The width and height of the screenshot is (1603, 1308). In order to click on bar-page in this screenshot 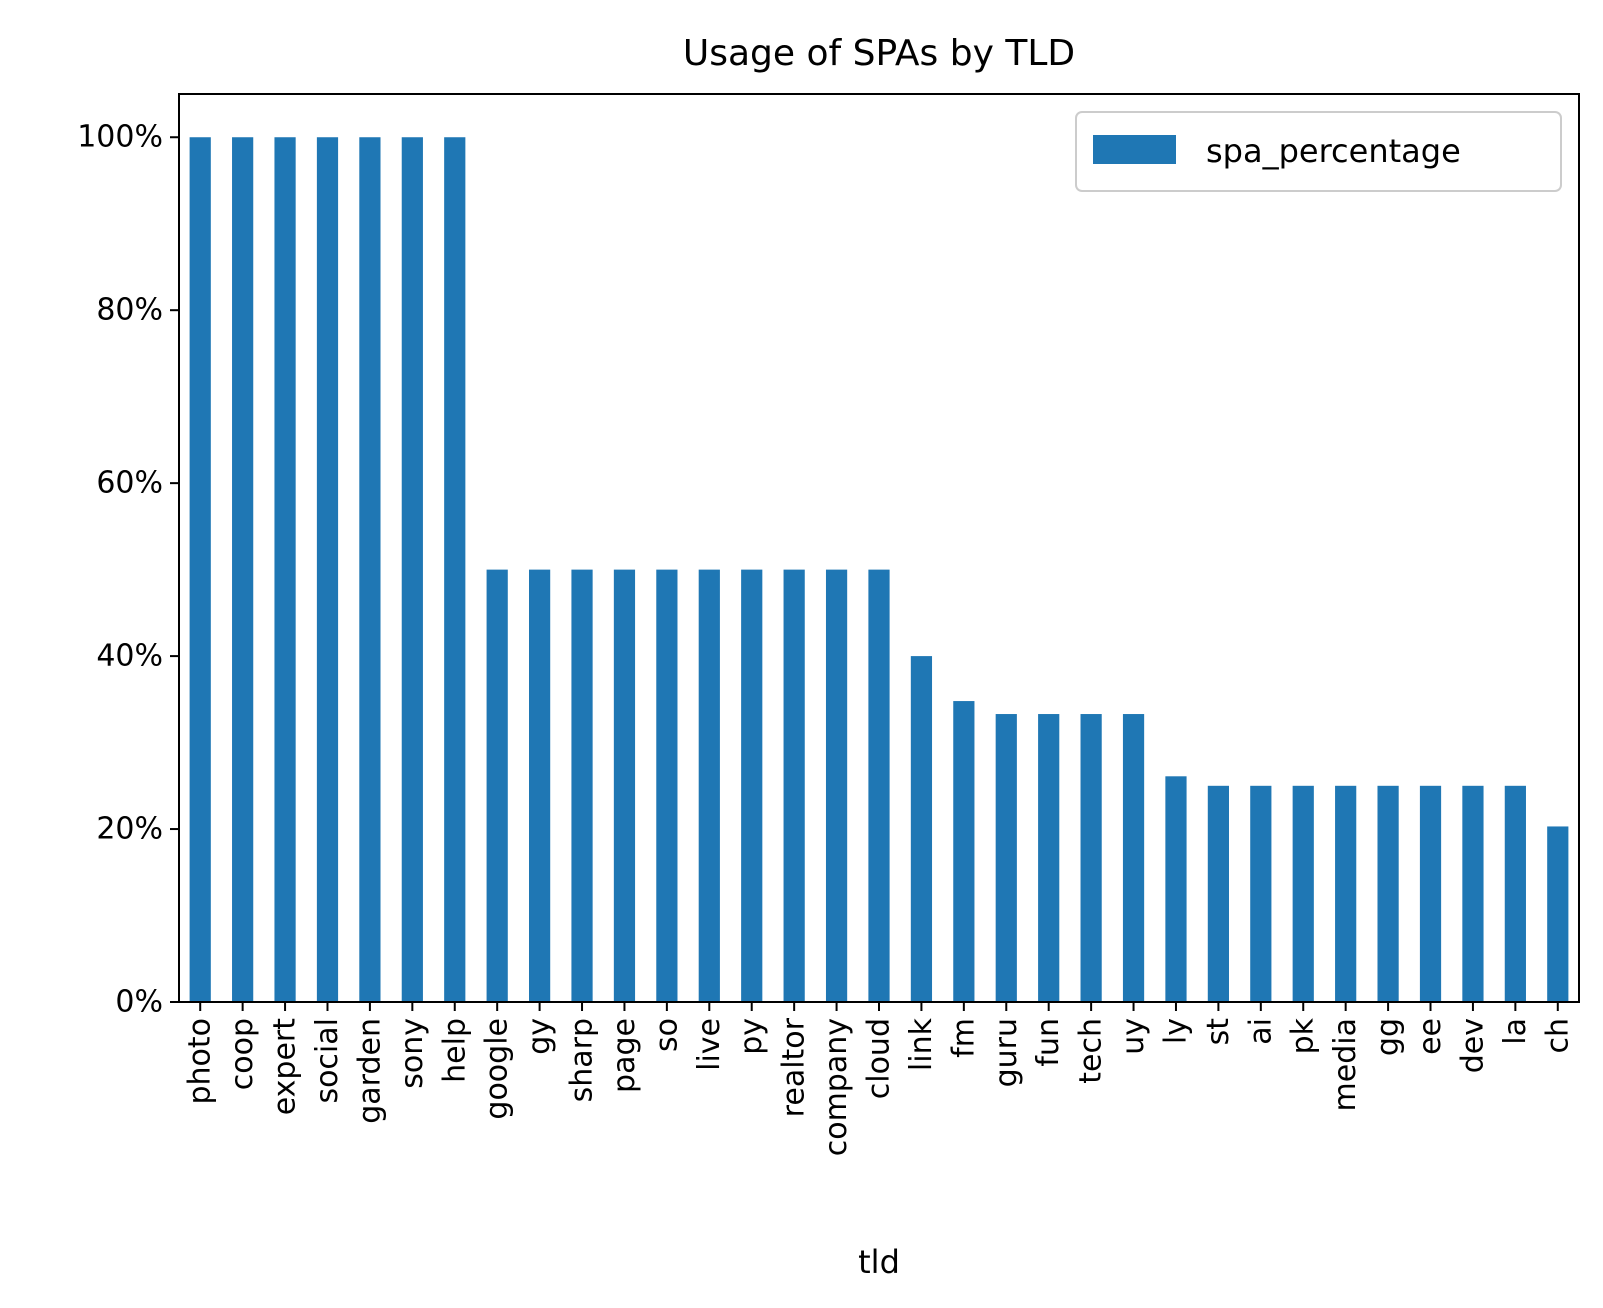, I will do `click(624, 785)`.